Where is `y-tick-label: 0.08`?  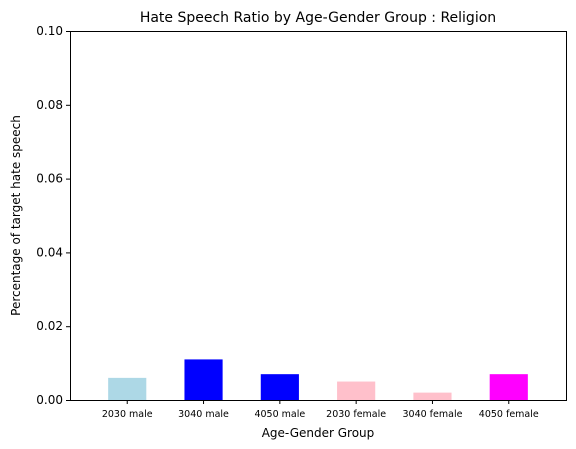 y-tick-label: 0.08 is located at coordinates (49, 105).